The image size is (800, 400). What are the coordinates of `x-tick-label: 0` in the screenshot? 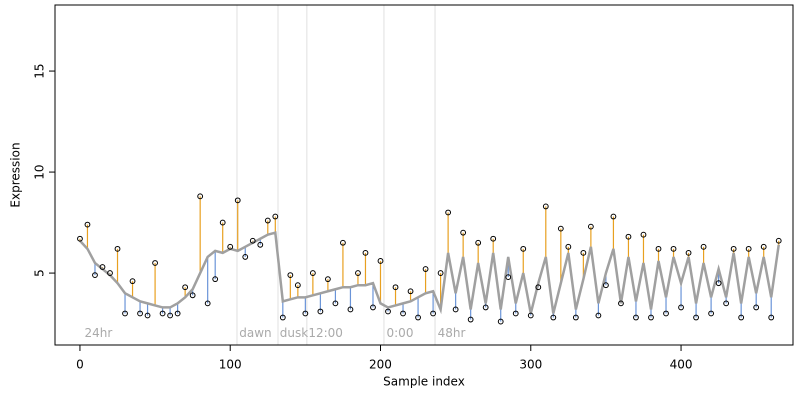 It's located at (80, 365).